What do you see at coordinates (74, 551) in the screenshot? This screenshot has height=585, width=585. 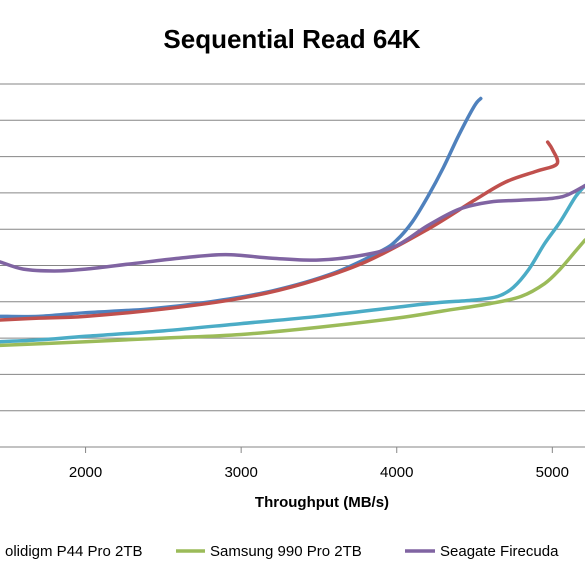 I see `legend-label: olidigm P44 Pro 2TB` at bounding box center [74, 551].